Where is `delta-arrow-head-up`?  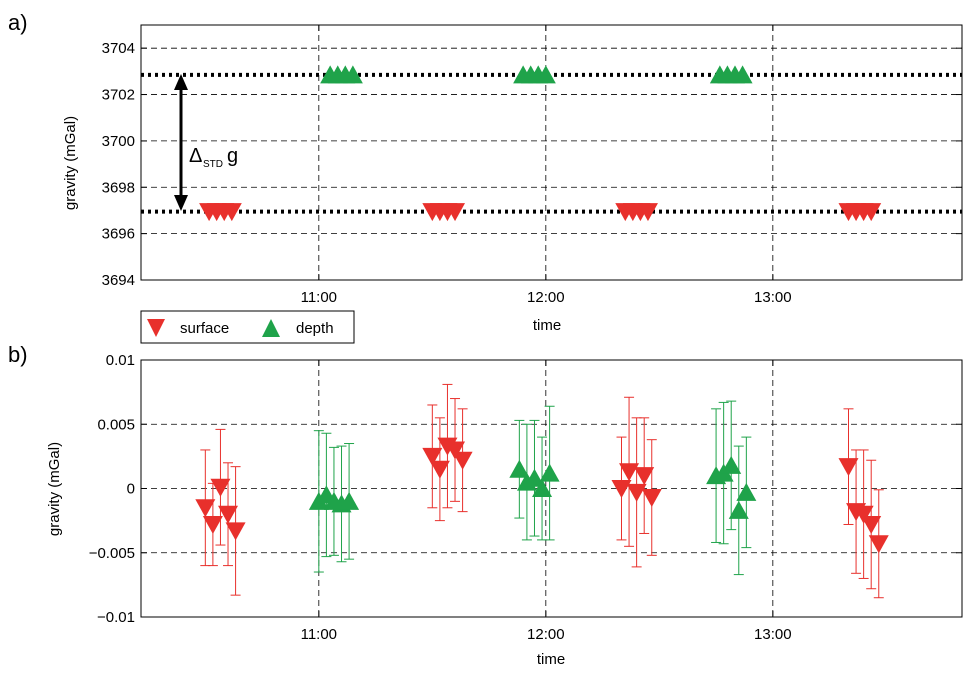 delta-arrow-head-up is located at coordinates (181, 82).